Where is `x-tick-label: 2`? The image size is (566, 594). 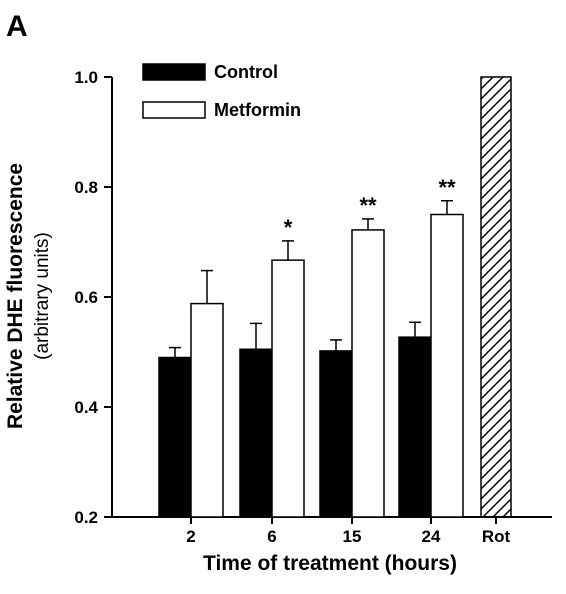 x-tick-label: 2 is located at coordinates (190, 536).